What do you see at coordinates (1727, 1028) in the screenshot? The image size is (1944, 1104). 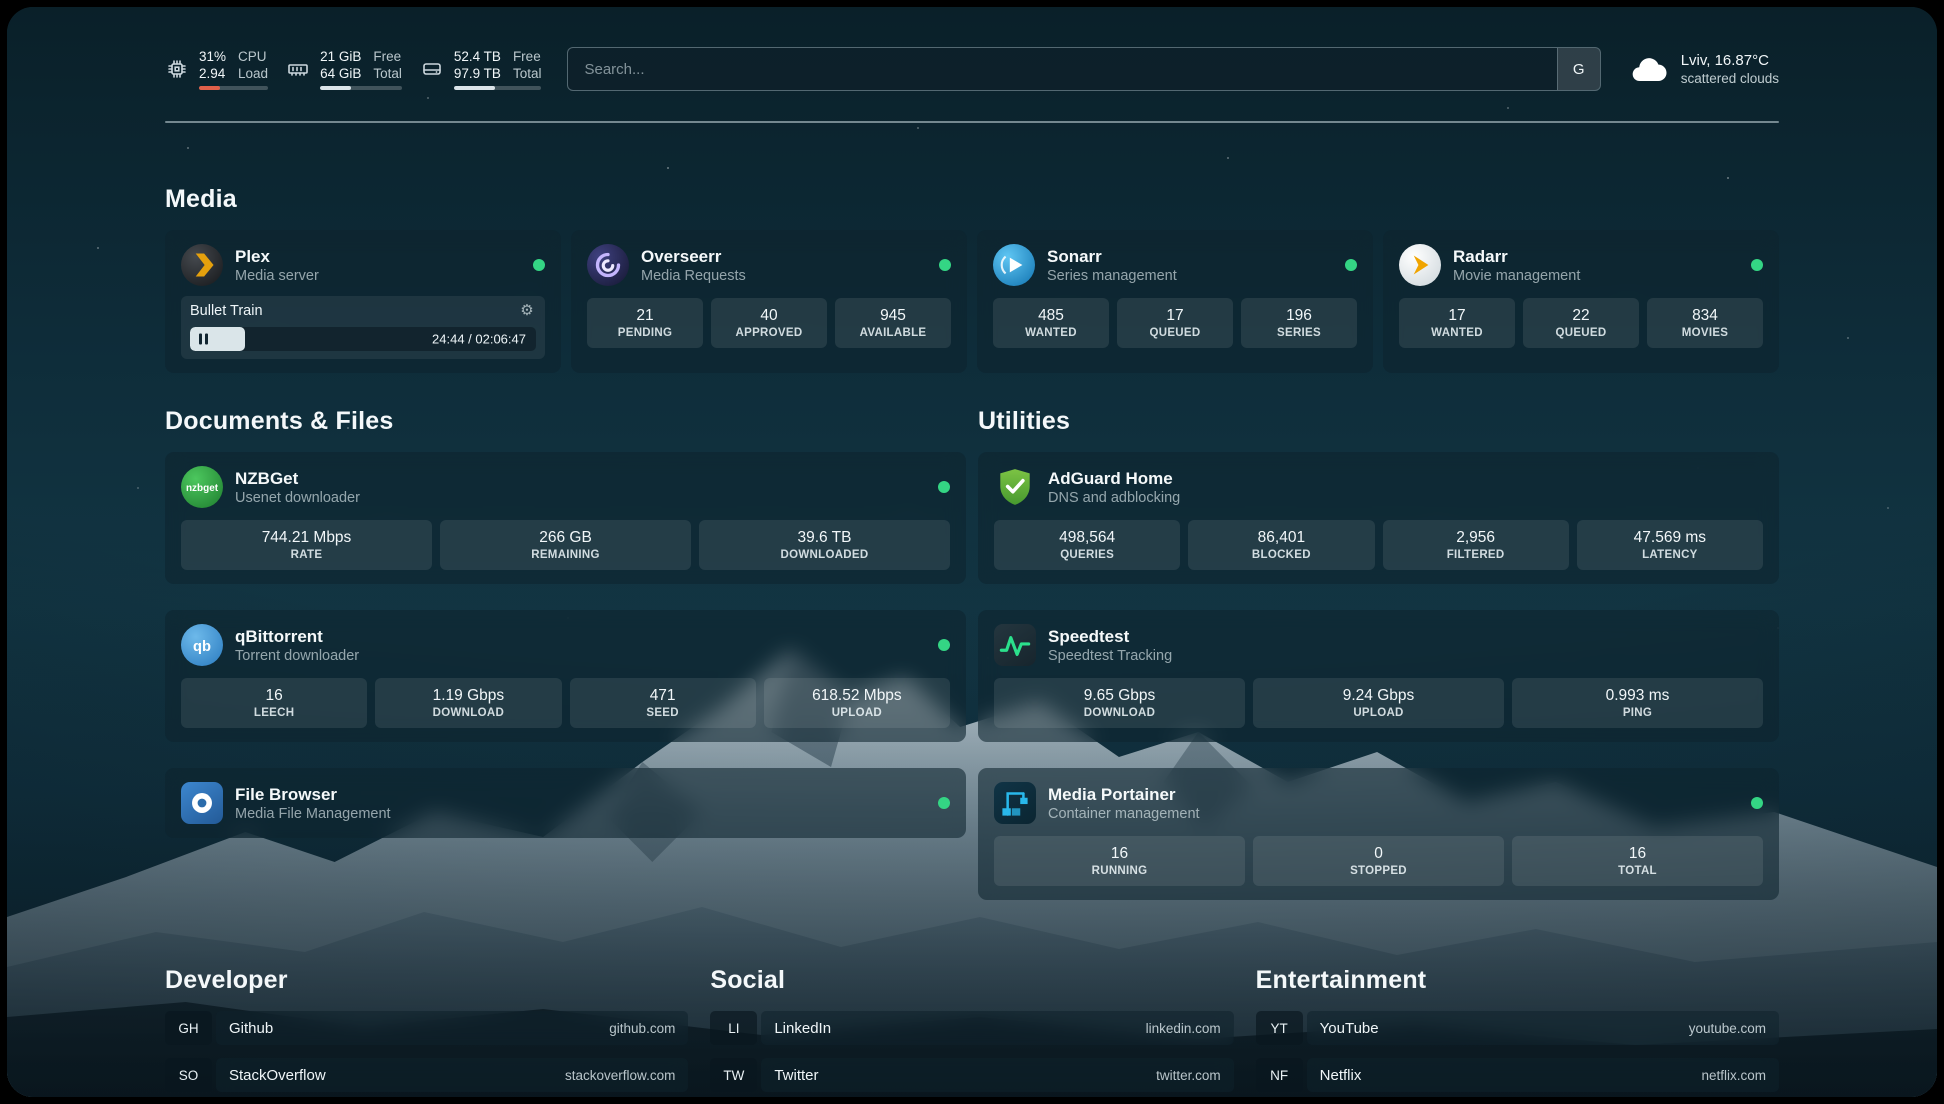 I see `bookmark-domain: youtube.com` at bounding box center [1727, 1028].